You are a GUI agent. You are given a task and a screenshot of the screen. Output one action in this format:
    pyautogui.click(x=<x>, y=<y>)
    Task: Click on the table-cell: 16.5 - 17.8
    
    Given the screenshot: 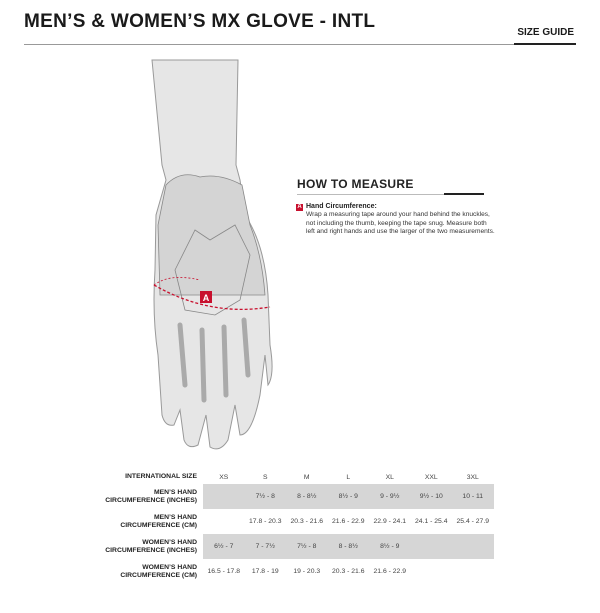 What is the action you would take?
    pyautogui.click(x=224, y=571)
    